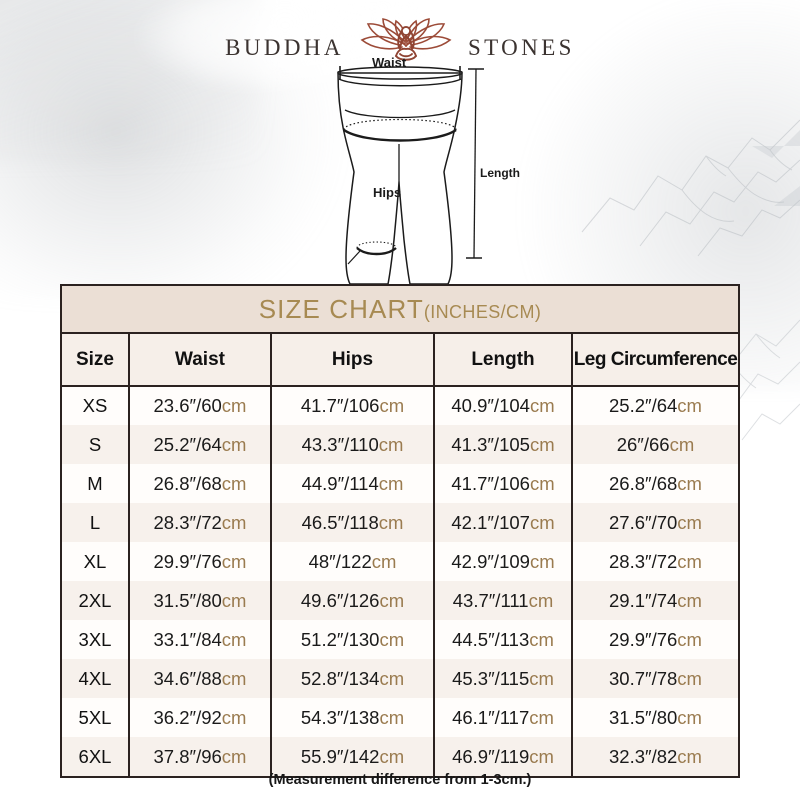 The width and height of the screenshot is (800, 800). I want to click on measurement-value: 34.6″/88, so click(187, 678).